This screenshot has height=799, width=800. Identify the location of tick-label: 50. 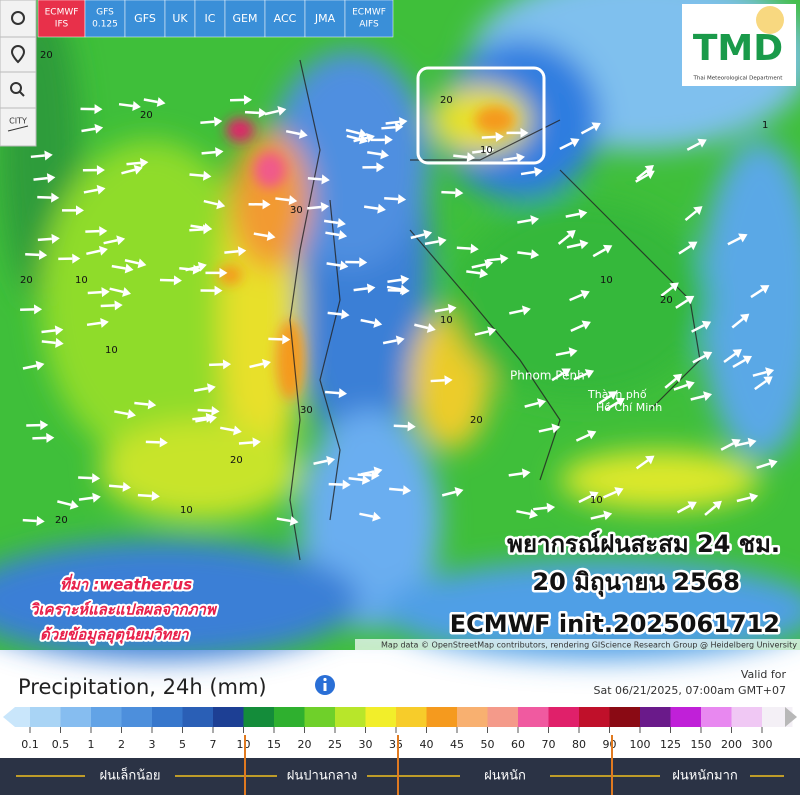
(488, 744).